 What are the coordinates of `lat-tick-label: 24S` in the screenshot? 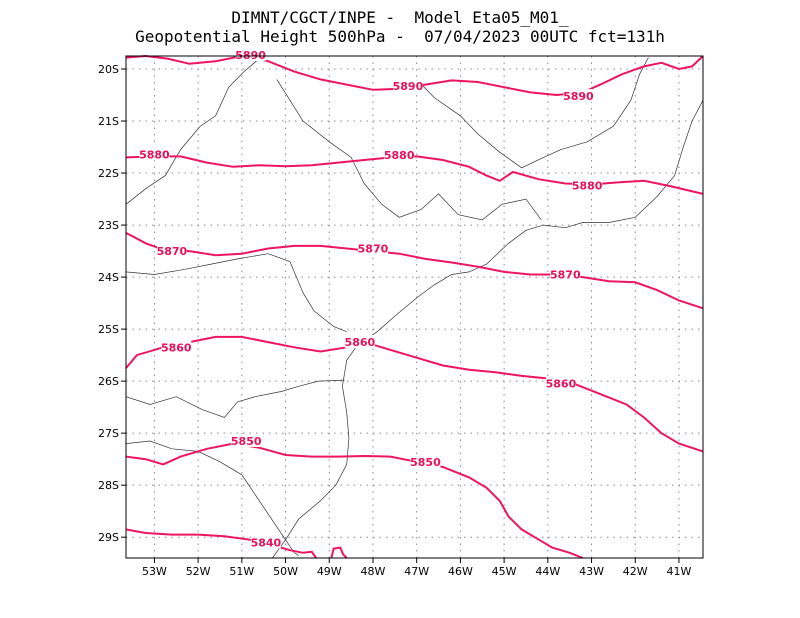 It's located at (108, 277).